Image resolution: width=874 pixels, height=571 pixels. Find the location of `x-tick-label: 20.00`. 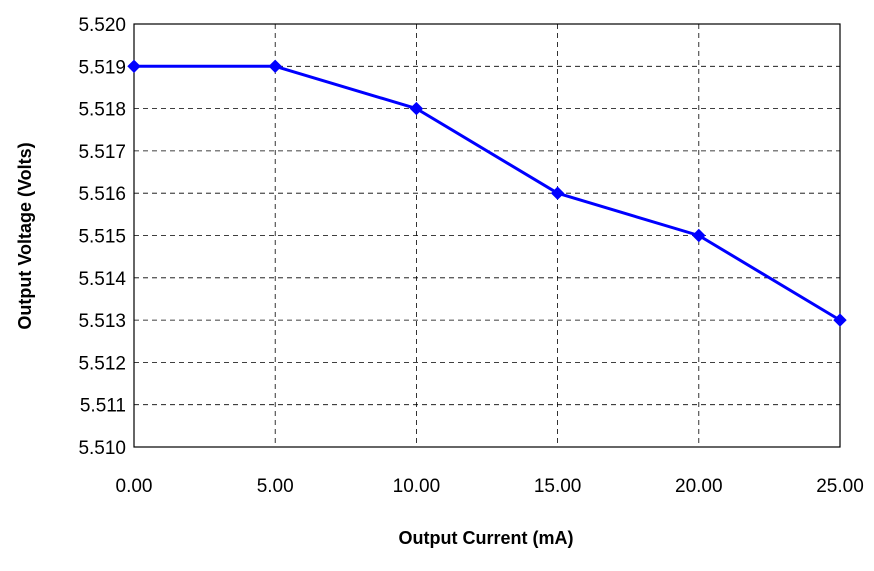

x-tick-label: 20.00 is located at coordinates (699, 486).